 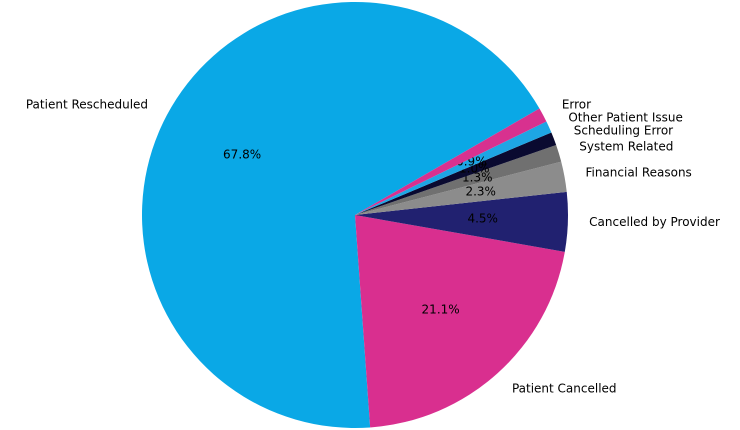 I want to click on slice-label: System Related, so click(x=626, y=147).